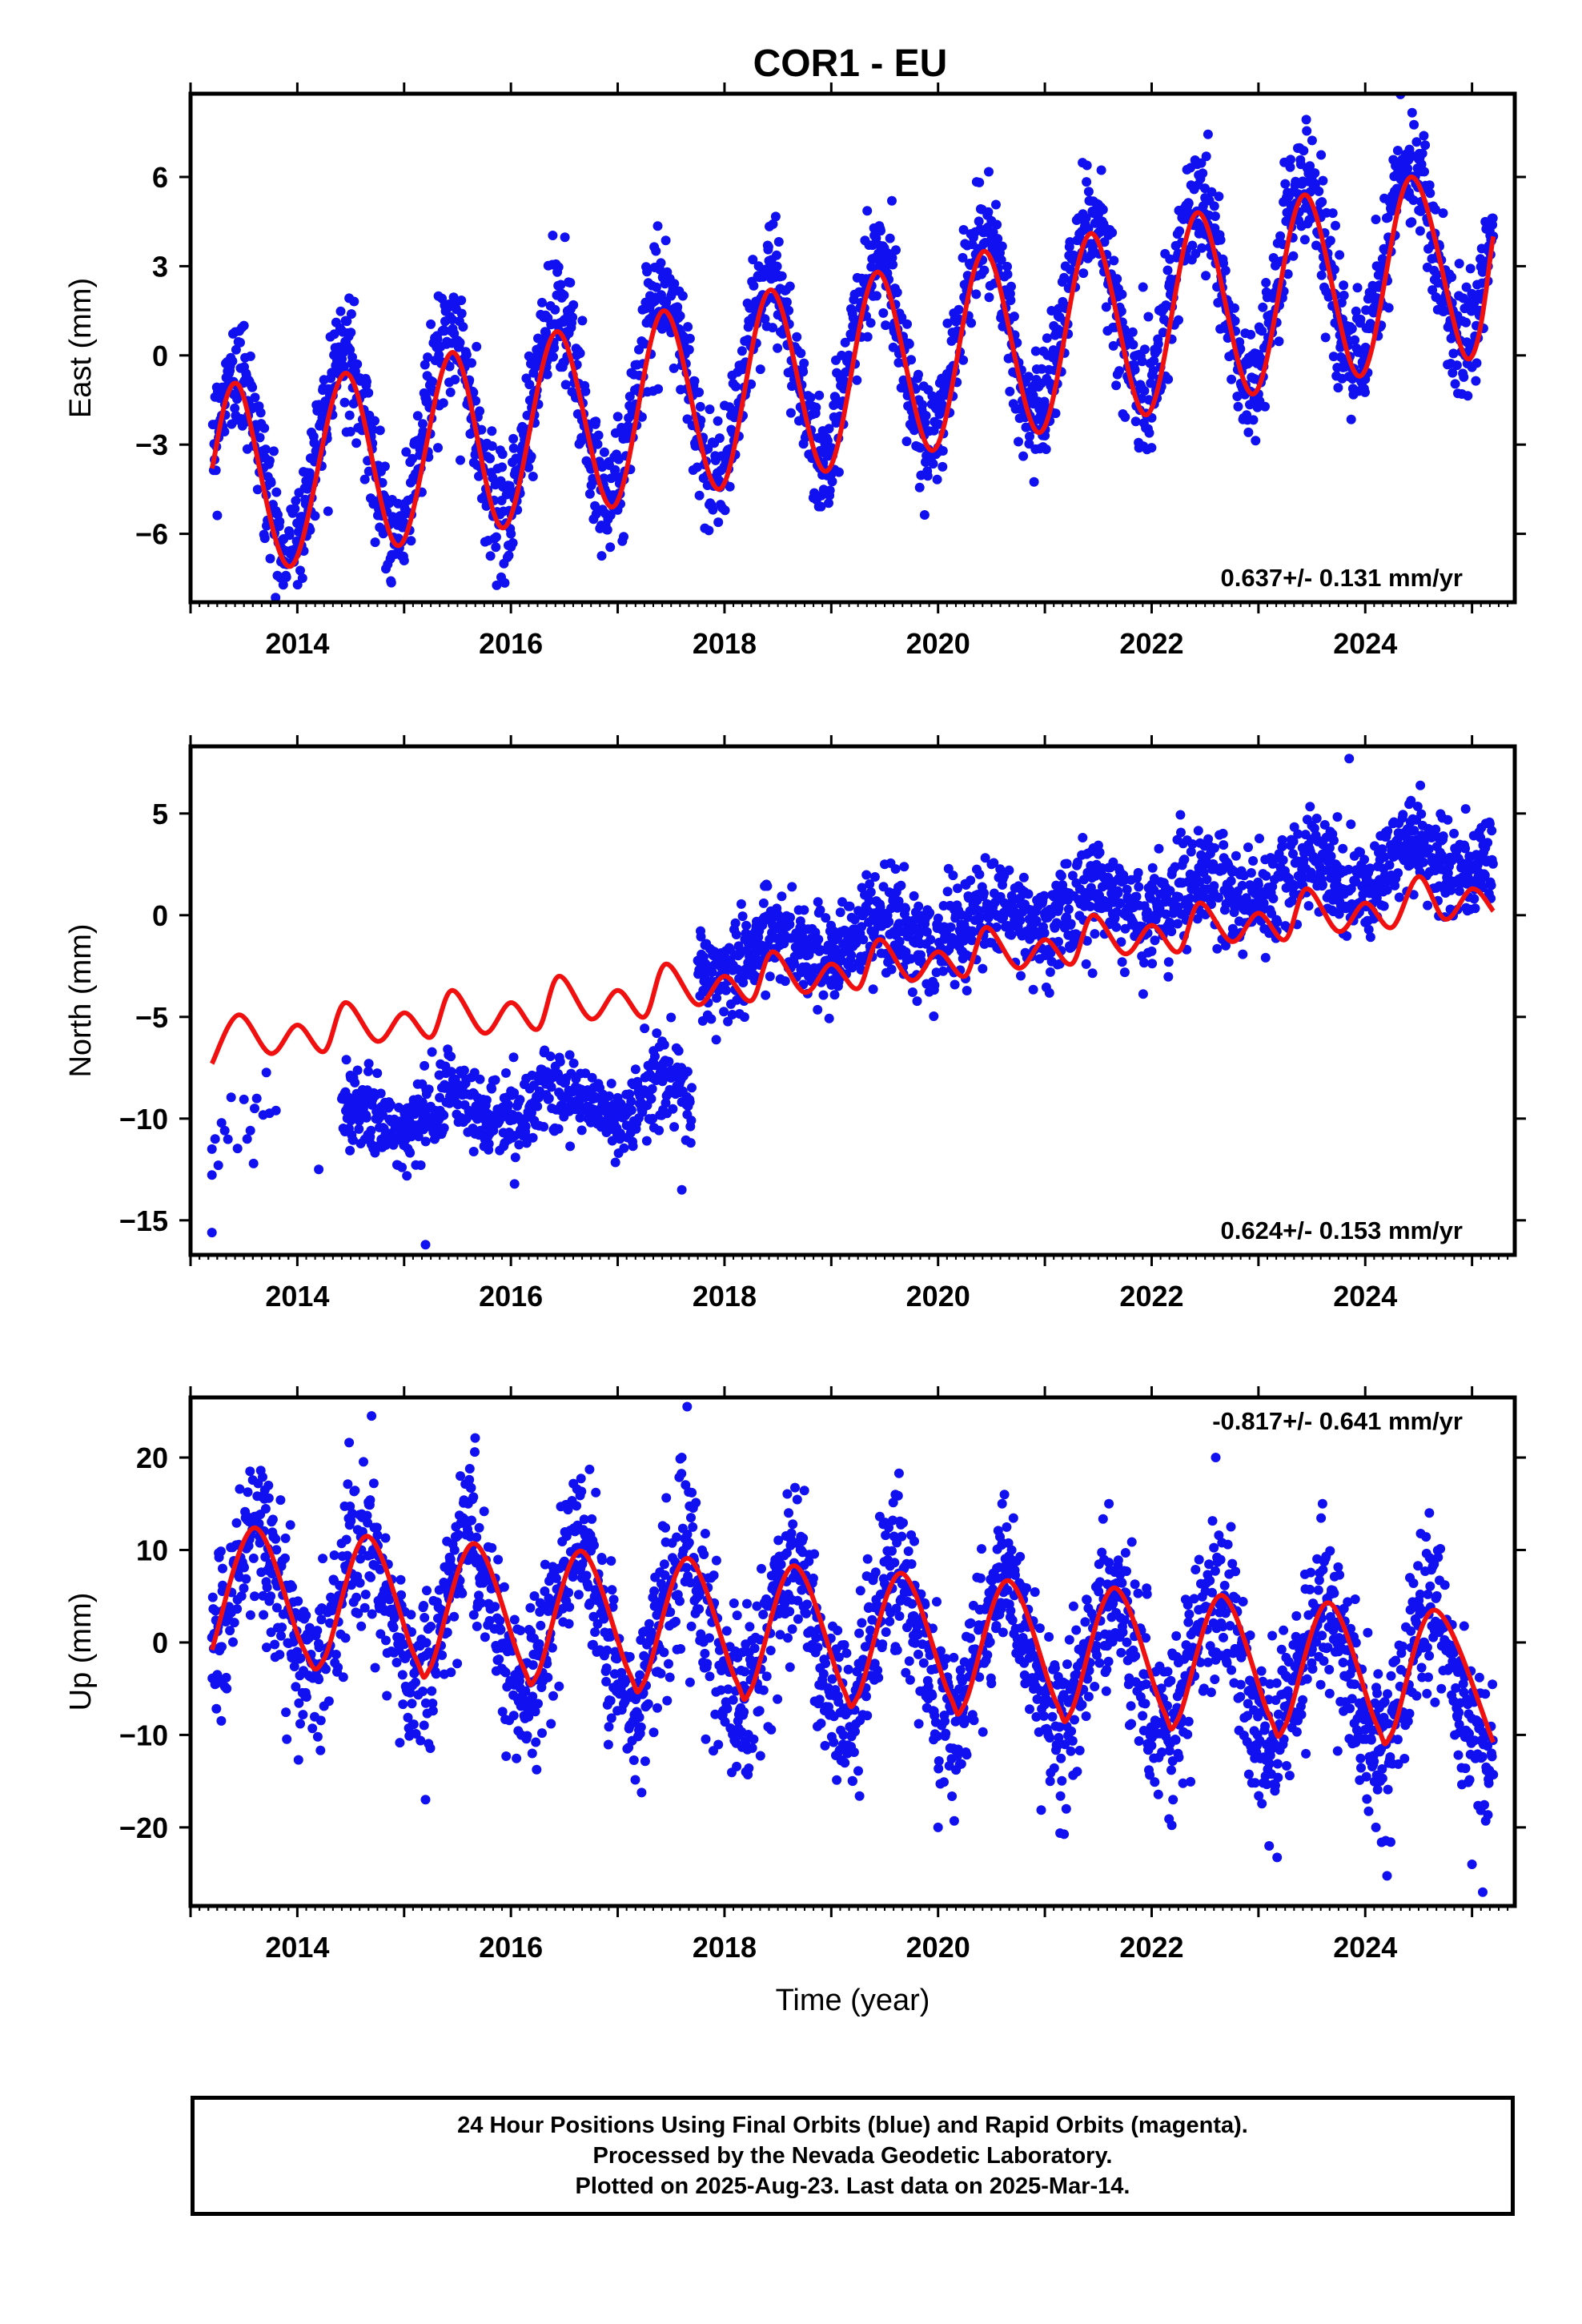  What do you see at coordinates (725, 644) in the screenshot?
I see `x-tick-label: 2018` at bounding box center [725, 644].